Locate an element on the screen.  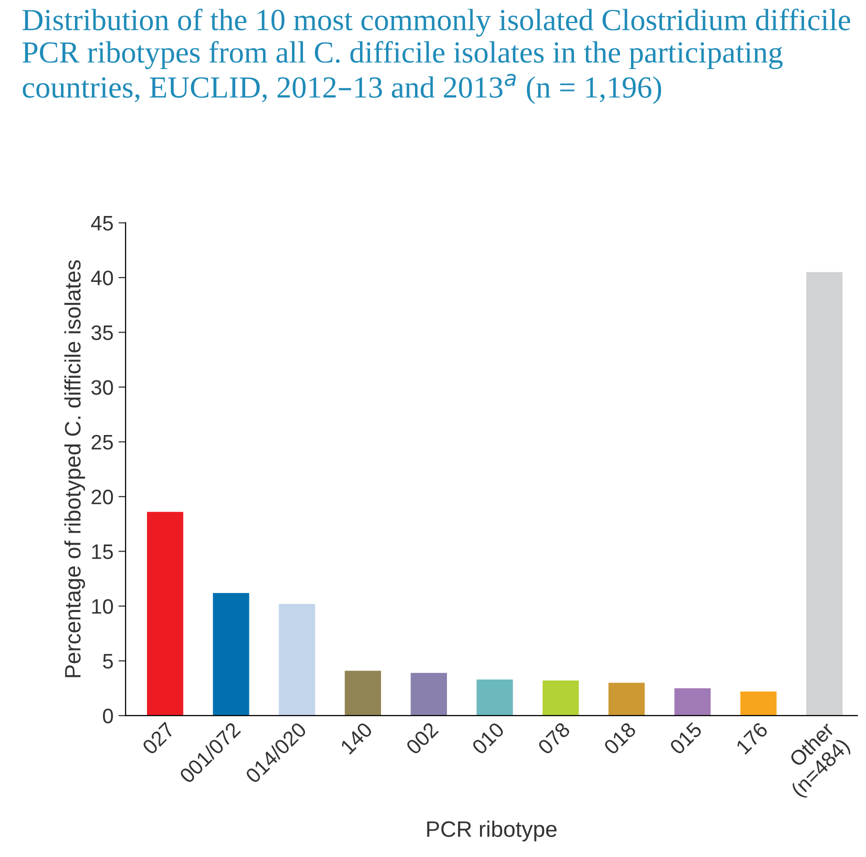
y-tick-label: 25 is located at coordinates (102, 442).